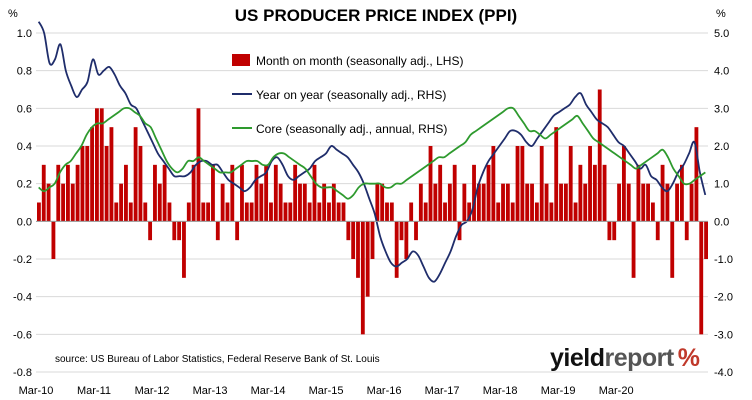 The image size is (752, 400). Describe the element at coordinates (376, 15) in the screenshot. I see `chart-title: US PRODUCER PRICE INDEX (PPI)` at that location.